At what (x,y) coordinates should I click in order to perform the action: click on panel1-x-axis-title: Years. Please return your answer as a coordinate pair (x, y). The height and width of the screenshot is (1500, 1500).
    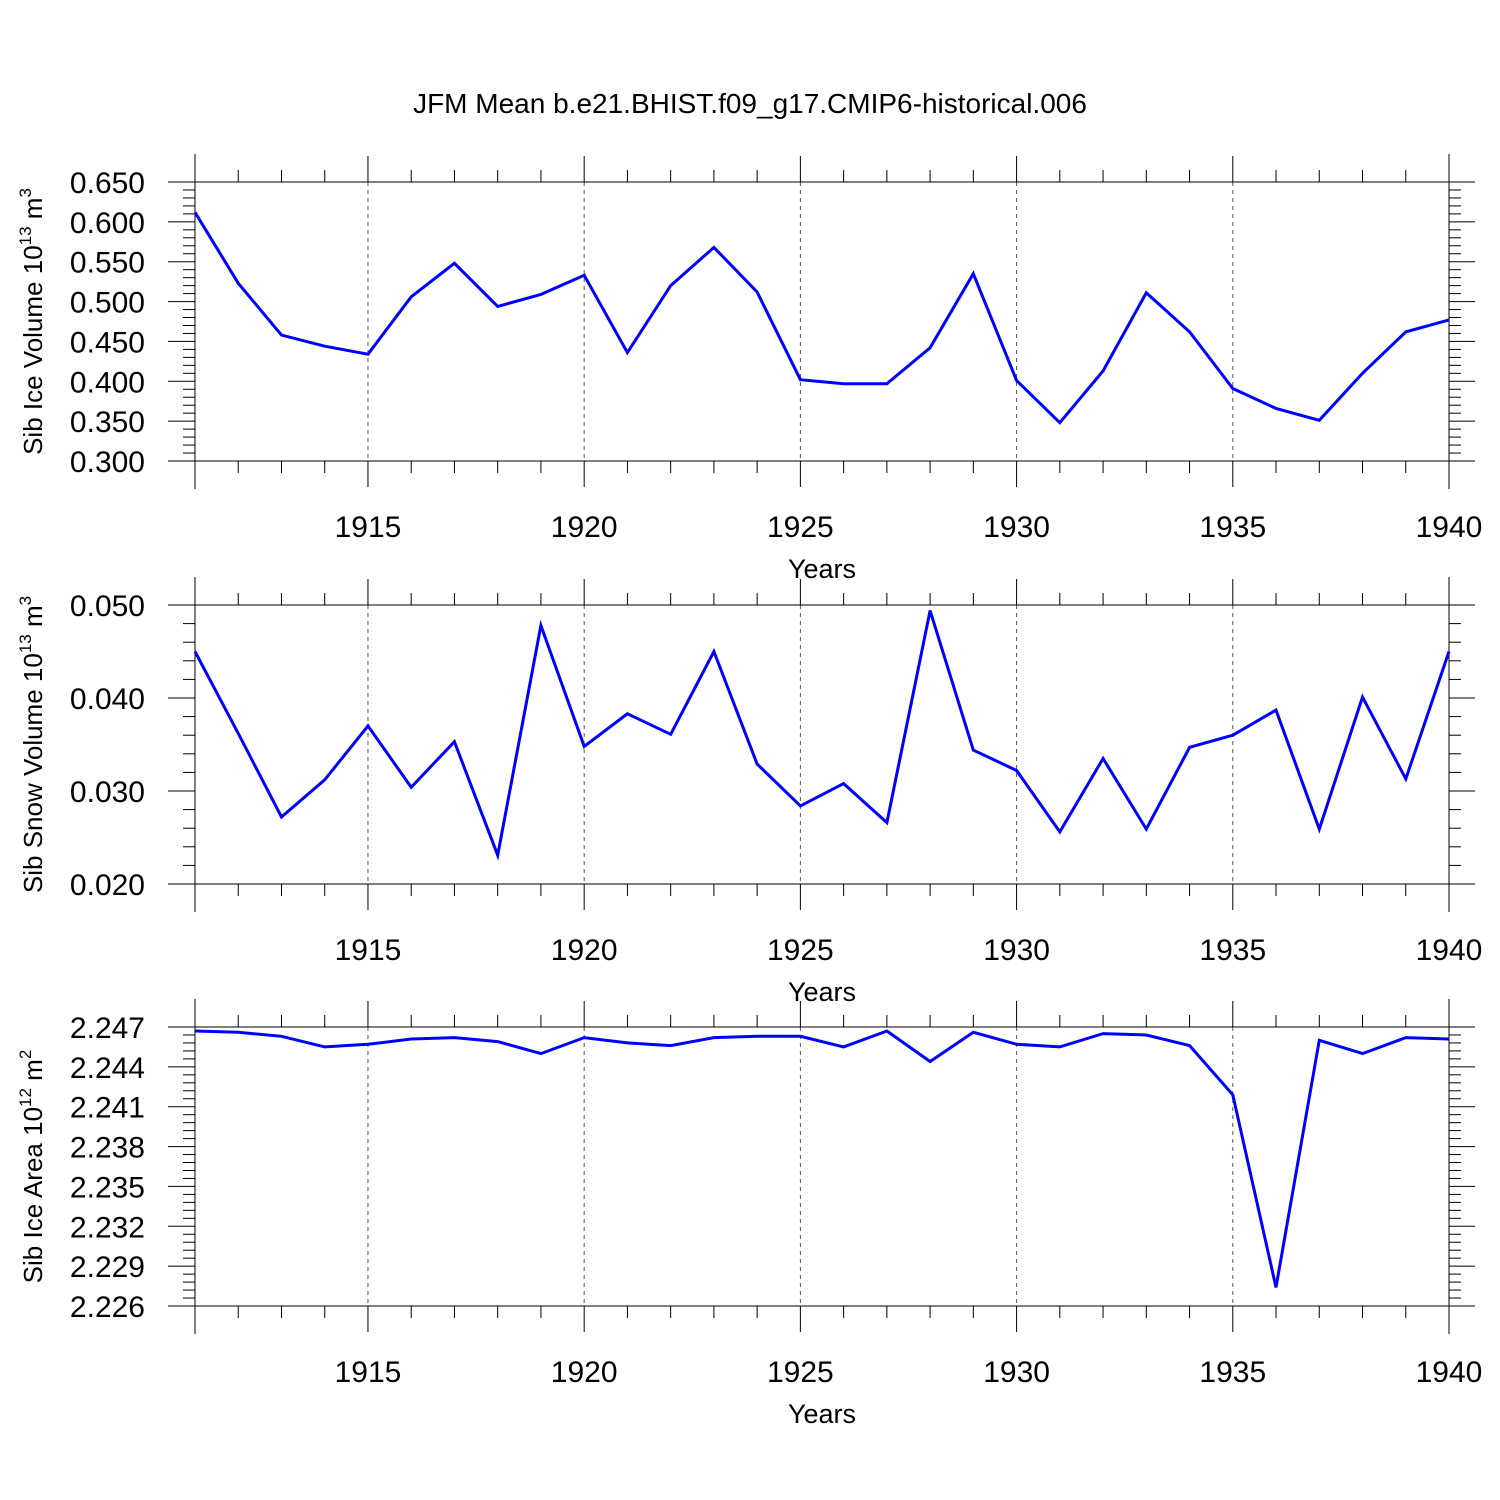
    Looking at the image, I should click on (822, 569).